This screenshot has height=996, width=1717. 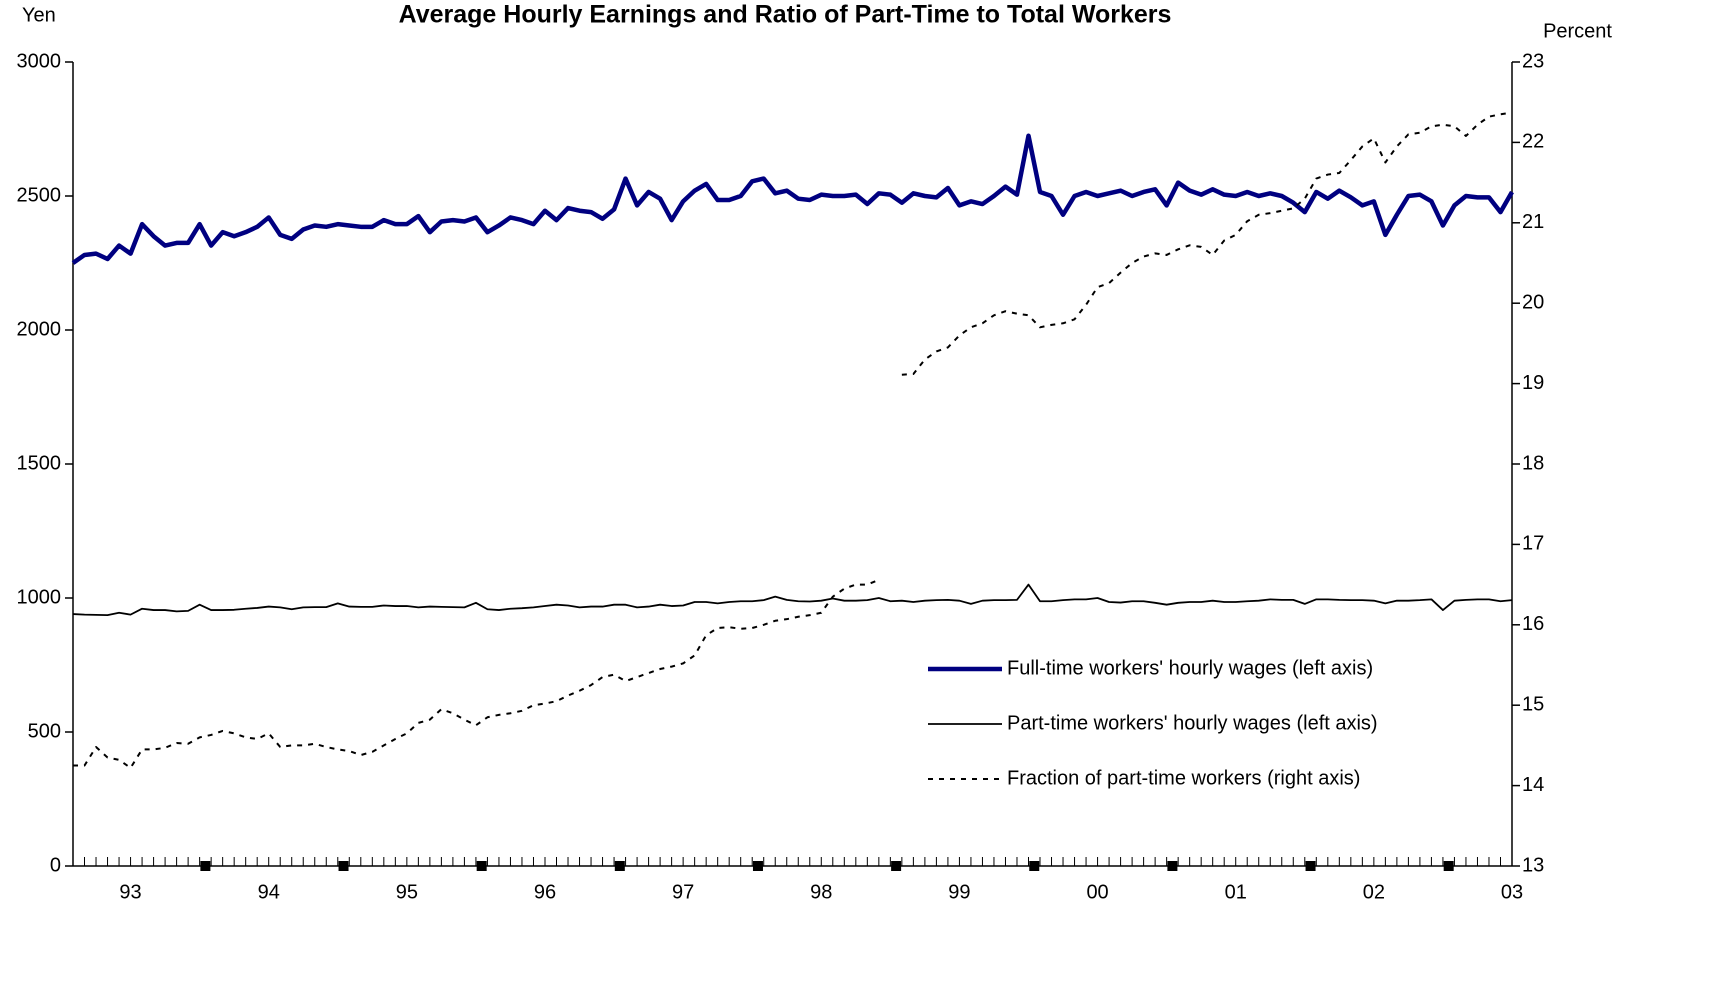 What do you see at coordinates (1533, 704) in the screenshot?
I see `y2-tick-label: 15` at bounding box center [1533, 704].